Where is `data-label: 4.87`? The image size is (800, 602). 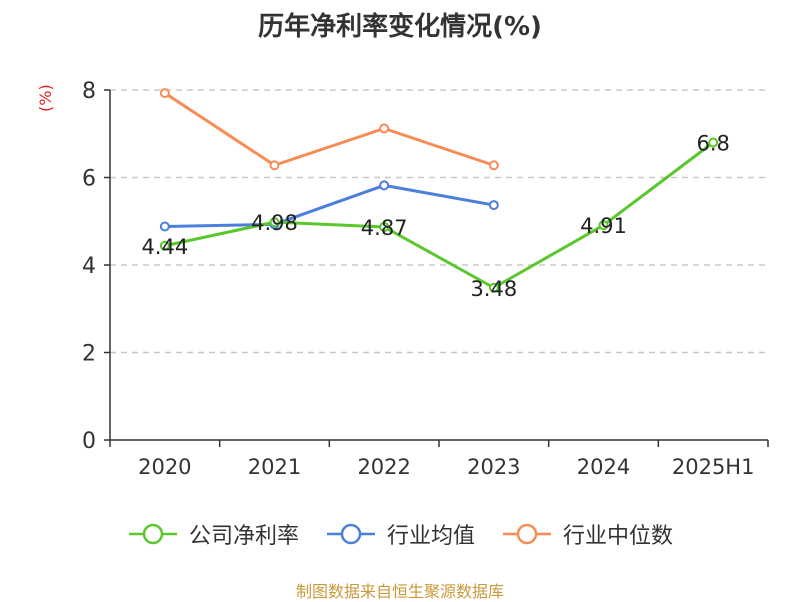 data-label: 4.87 is located at coordinates (384, 228).